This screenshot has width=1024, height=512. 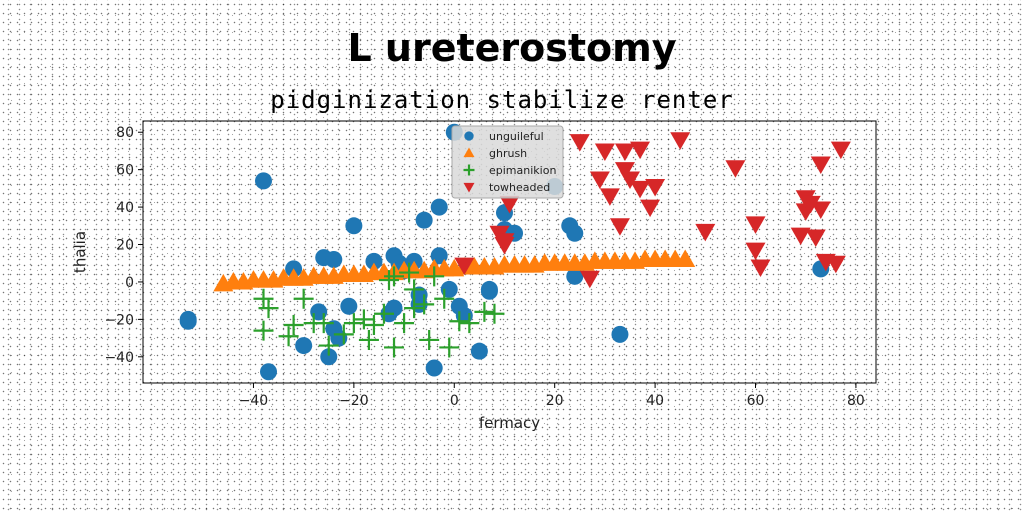 I want to click on legend-label-unguileful: unguileful, so click(x=516, y=136).